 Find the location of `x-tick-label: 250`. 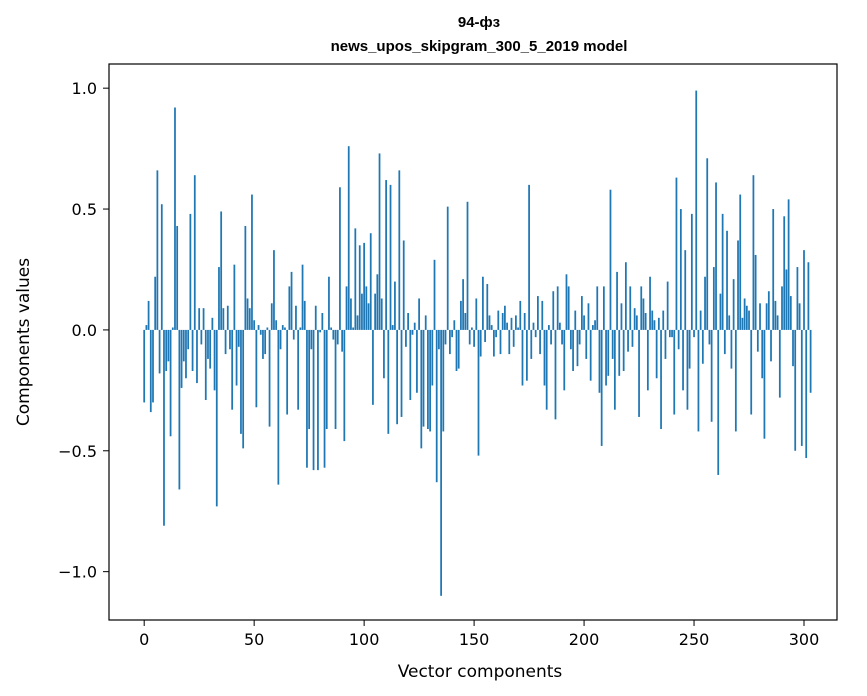

x-tick-label: 250 is located at coordinates (694, 639).